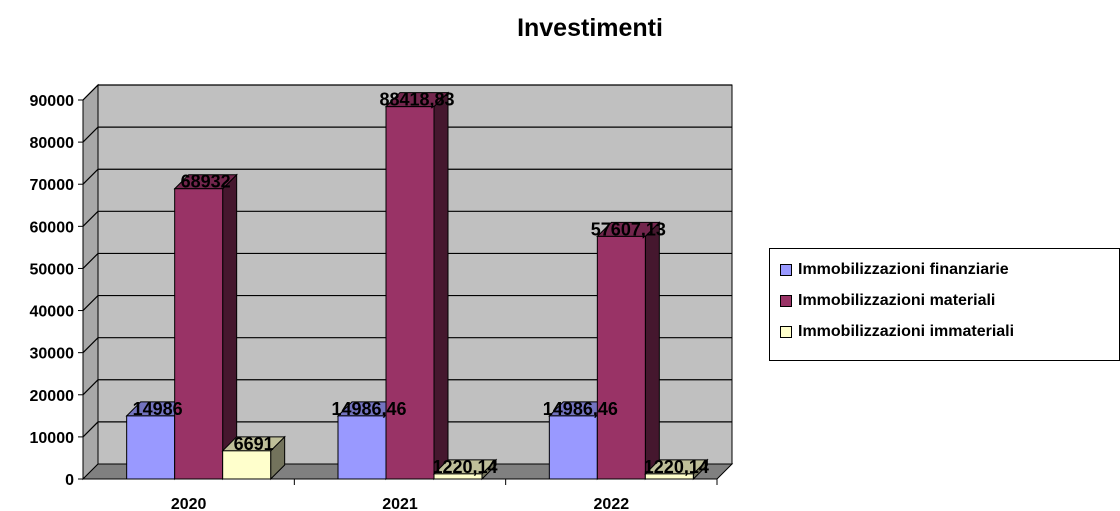 The image size is (1120, 511). I want to click on side-wall, so click(90, 282).